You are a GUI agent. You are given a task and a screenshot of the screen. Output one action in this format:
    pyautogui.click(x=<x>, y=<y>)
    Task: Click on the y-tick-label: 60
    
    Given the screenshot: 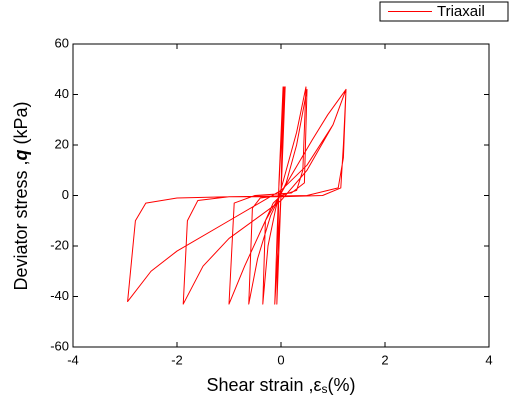 What is the action you would take?
    pyautogui.click(x=62, y=42)
    